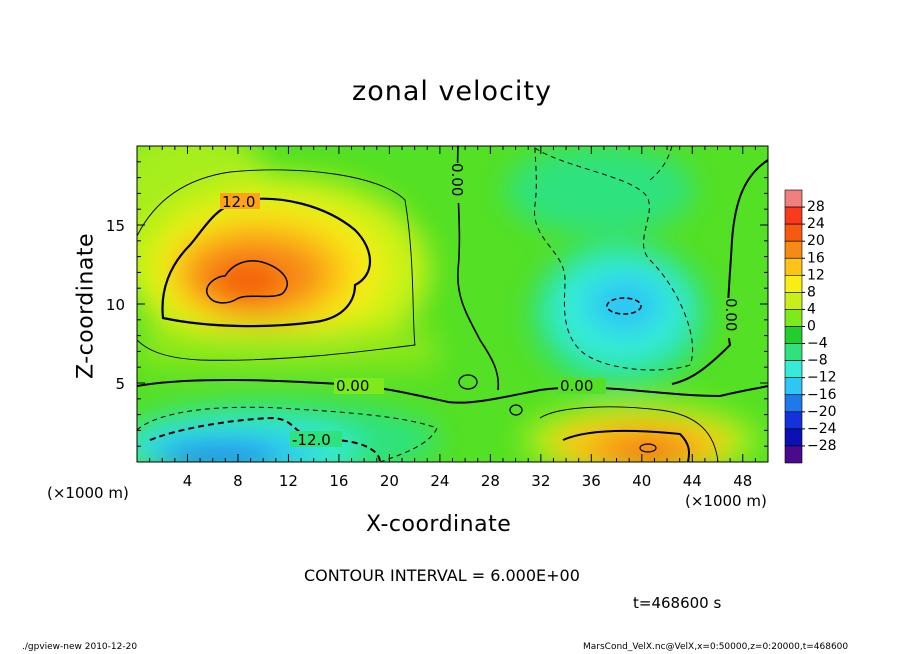 Image resolution: width=904 pixels, height=654 pixels. Describe the element at coordinates (719, 272) in the screenshot. I see `contour-0-right` at that location.